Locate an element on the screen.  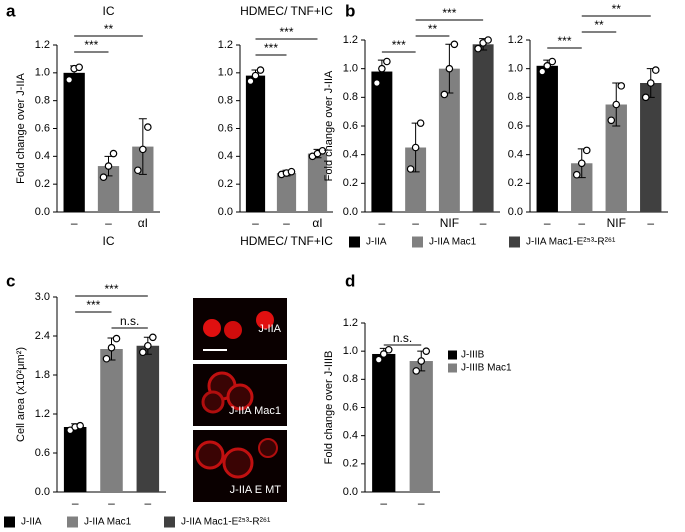
panel-letter: a is located at coordinates (11, 10).